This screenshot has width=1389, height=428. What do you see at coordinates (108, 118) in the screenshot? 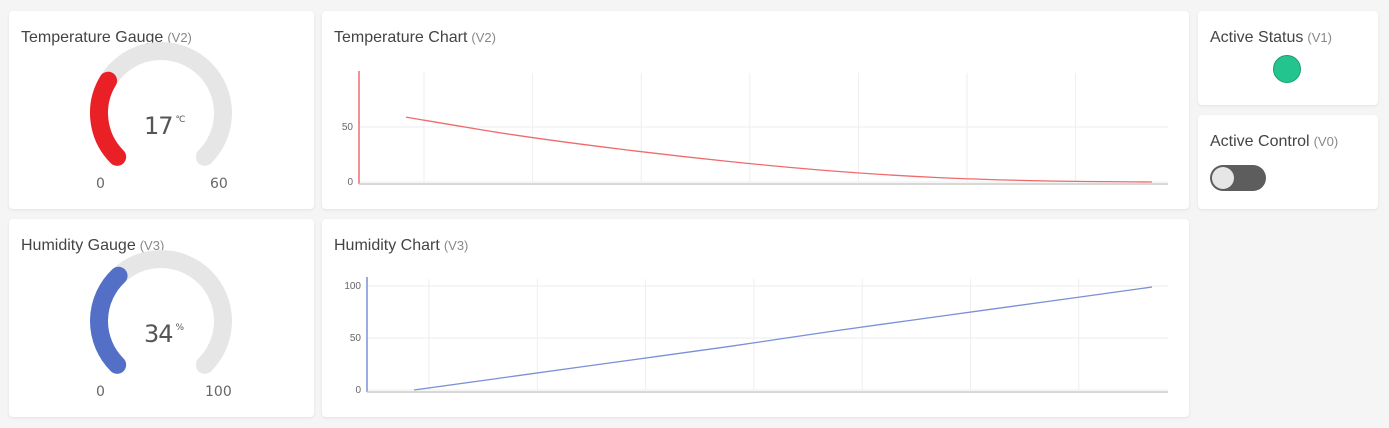
I see `temperature-gauge-fill` at bounding box center [108, 118].